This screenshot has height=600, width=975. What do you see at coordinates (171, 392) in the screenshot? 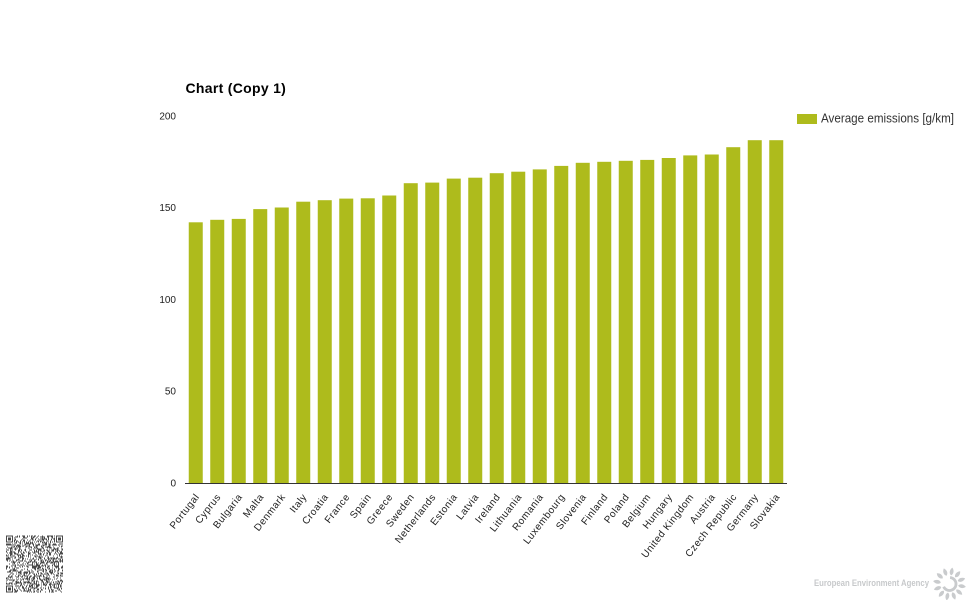
I see `svg-text: 50` at bounding box center [171, 392].